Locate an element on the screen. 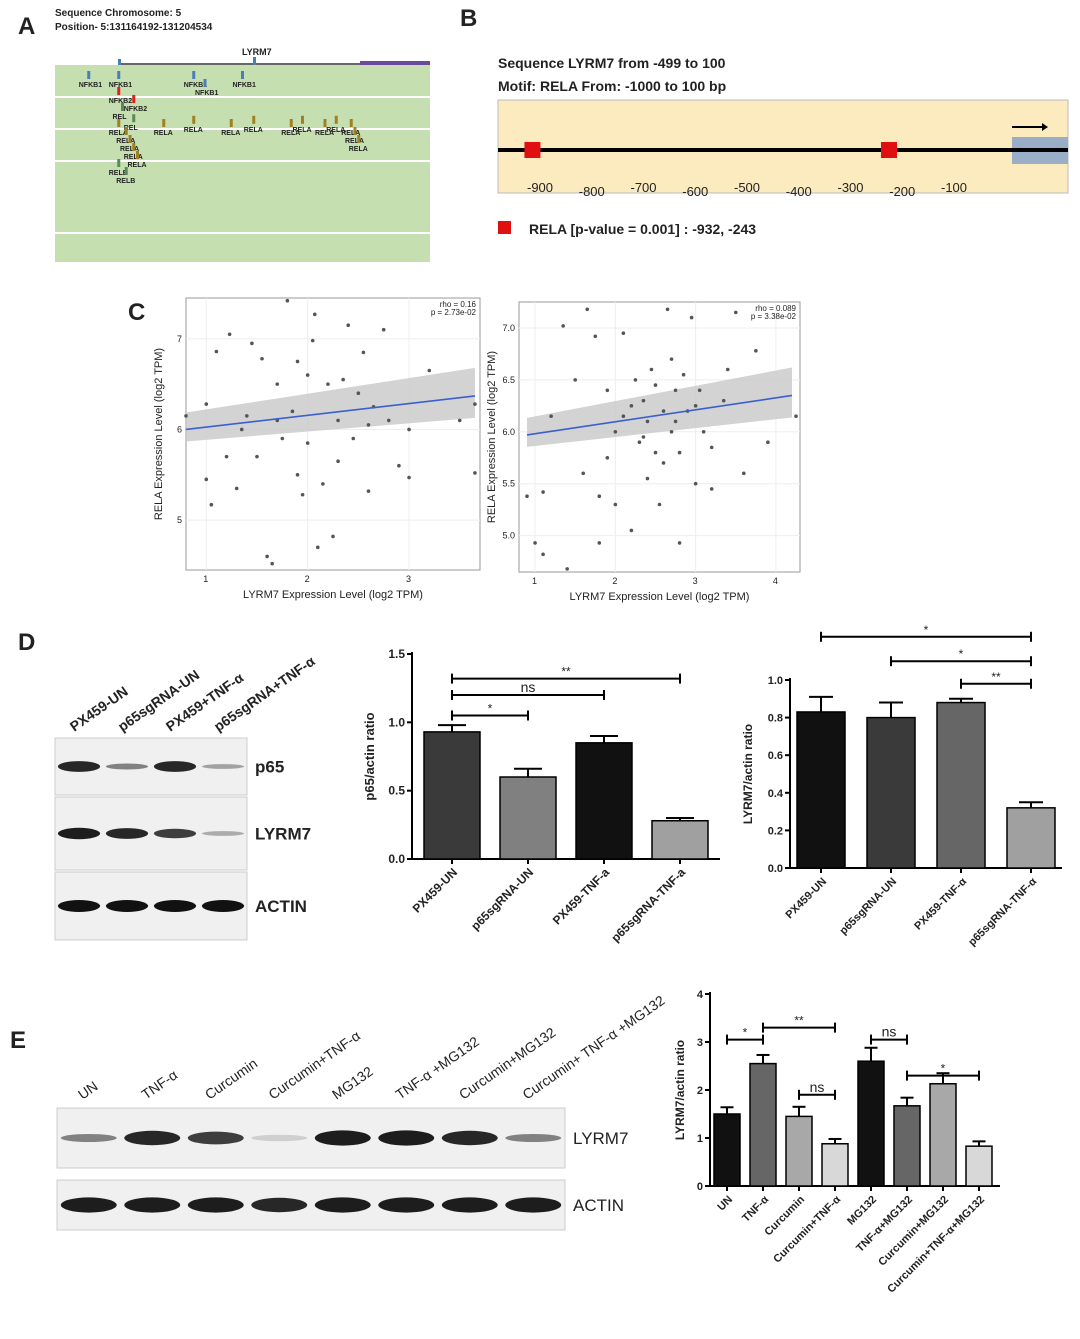  axis-tick-label: -200 is located at coordinates (902, 191).